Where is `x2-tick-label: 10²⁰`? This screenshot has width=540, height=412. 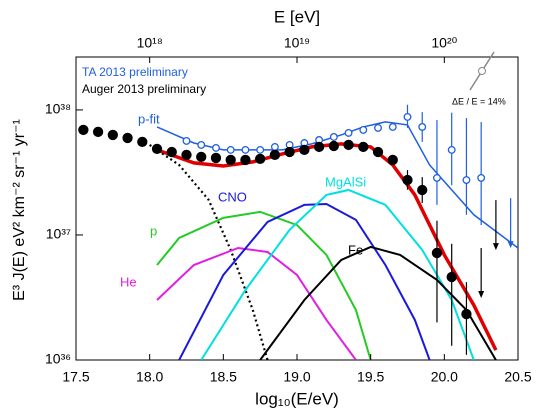 x2-tick-label: 10²⁰ is located at coordinates (444, 43).